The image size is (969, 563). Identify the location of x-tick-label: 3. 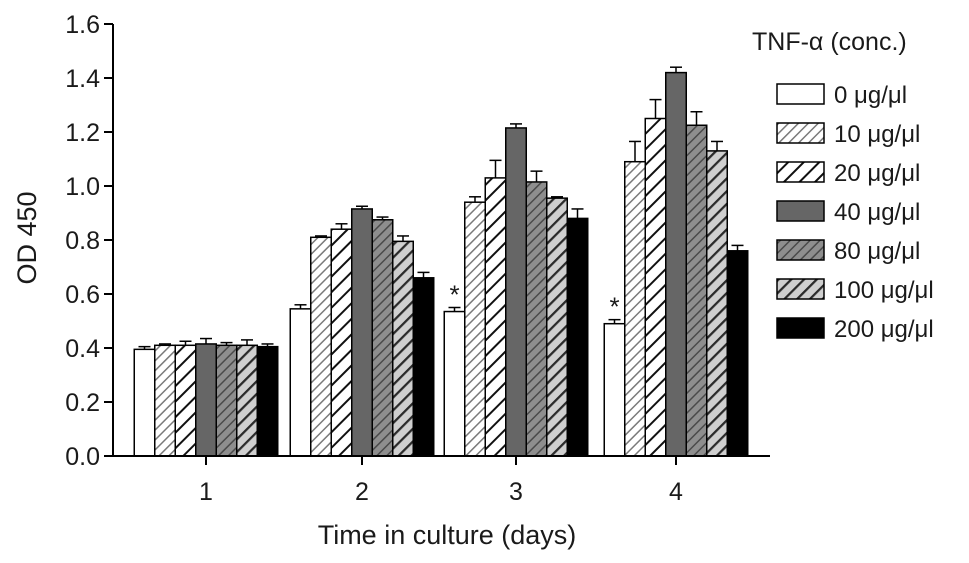
(516, 492).